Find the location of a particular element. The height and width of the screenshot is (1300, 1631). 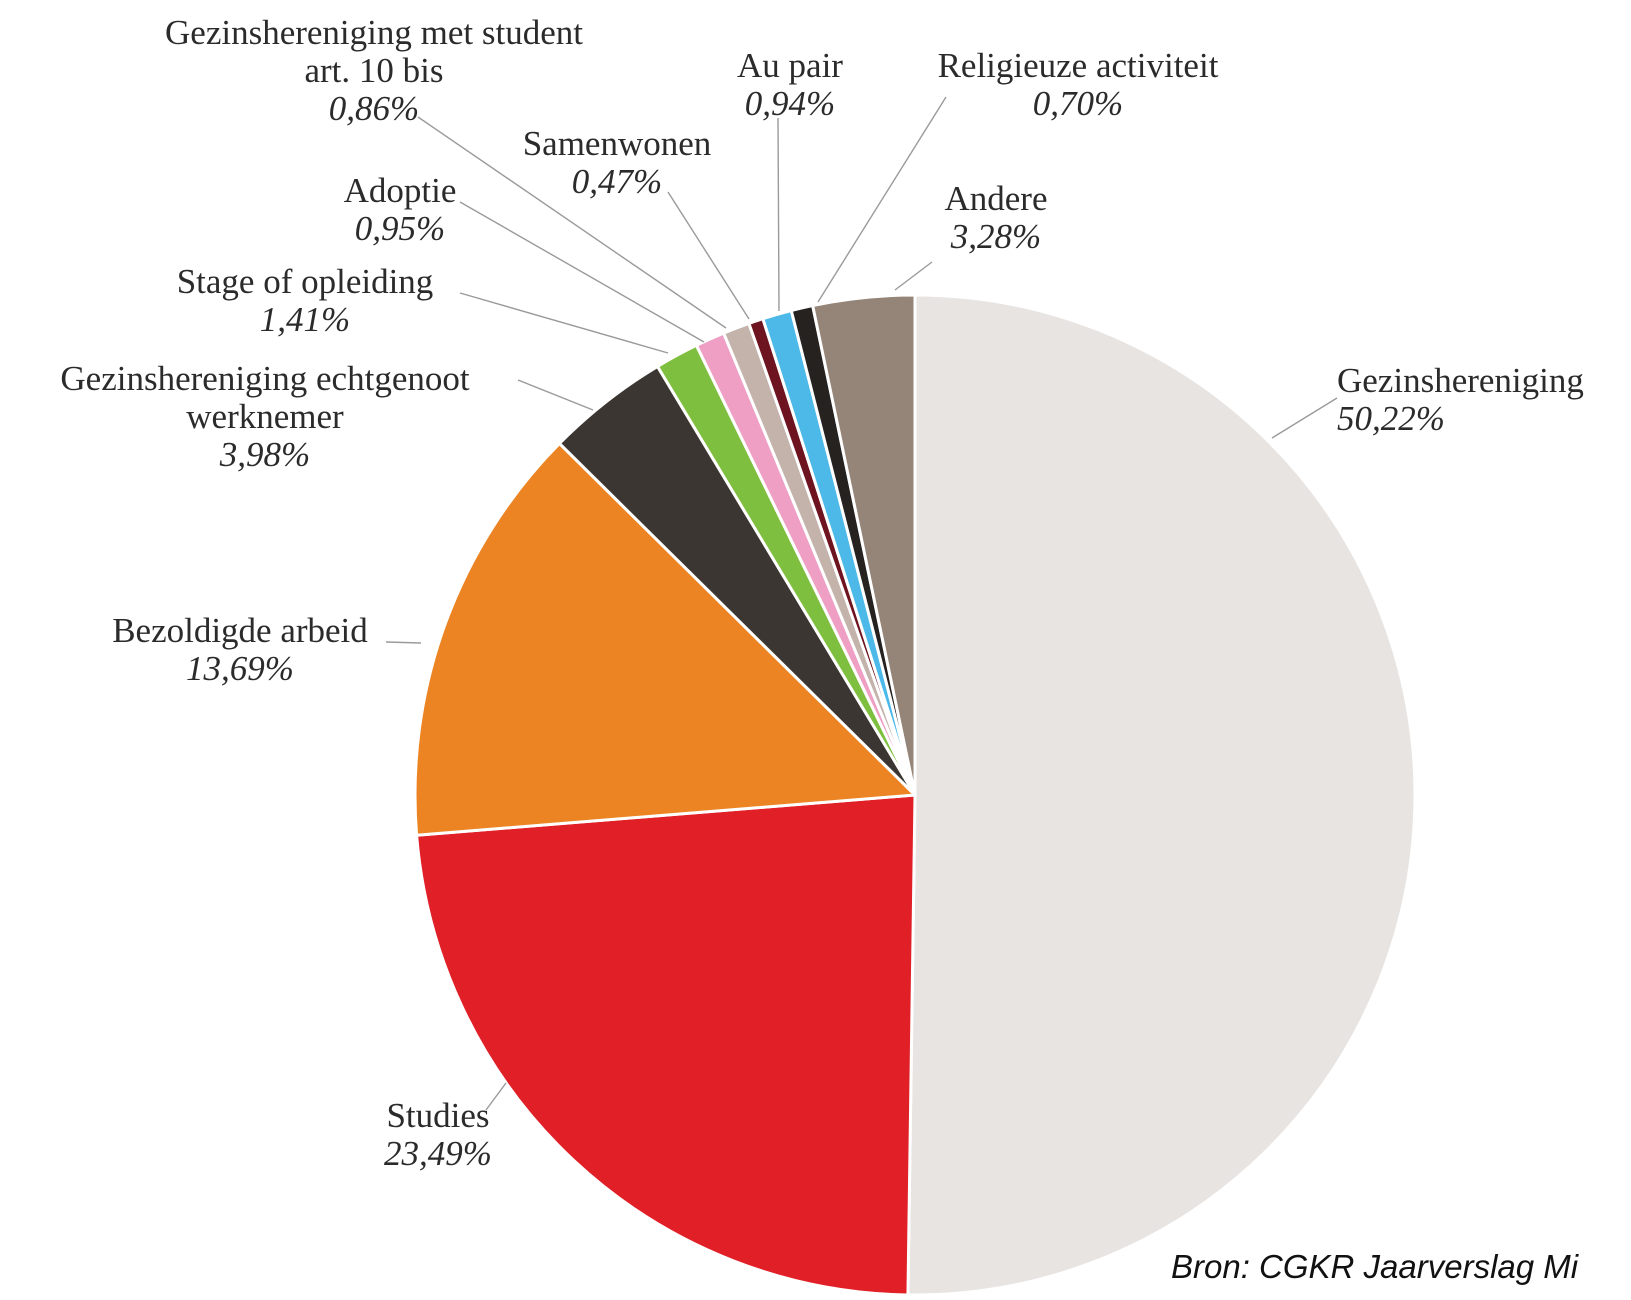

slice-label-name: Religieuze activiteit is located at coordinates (1078, 65).